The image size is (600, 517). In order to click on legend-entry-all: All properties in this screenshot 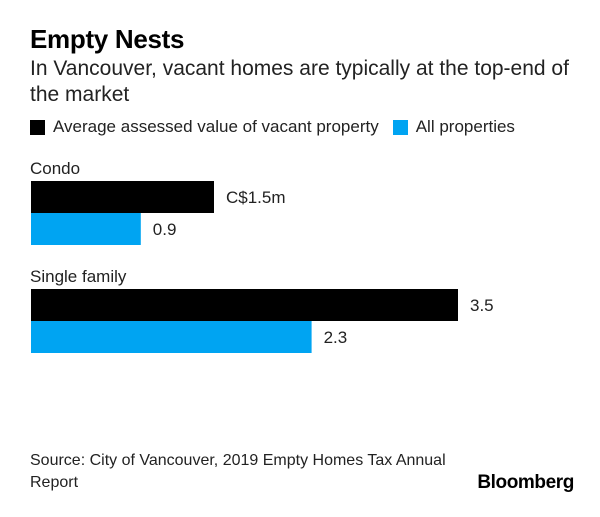, I will do `click(453, 127)`.